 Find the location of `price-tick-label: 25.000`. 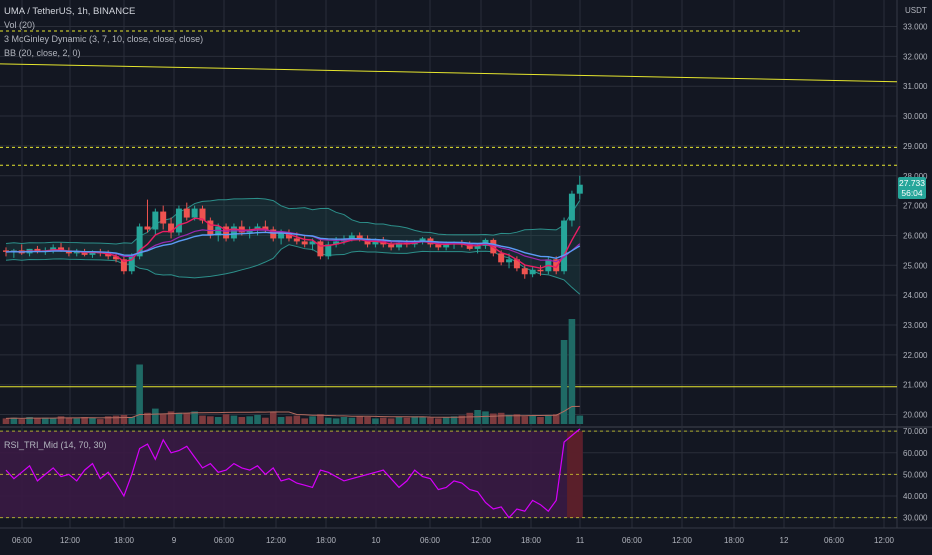

price-tick-label: 25.000 is located at coordinates (915, 265).